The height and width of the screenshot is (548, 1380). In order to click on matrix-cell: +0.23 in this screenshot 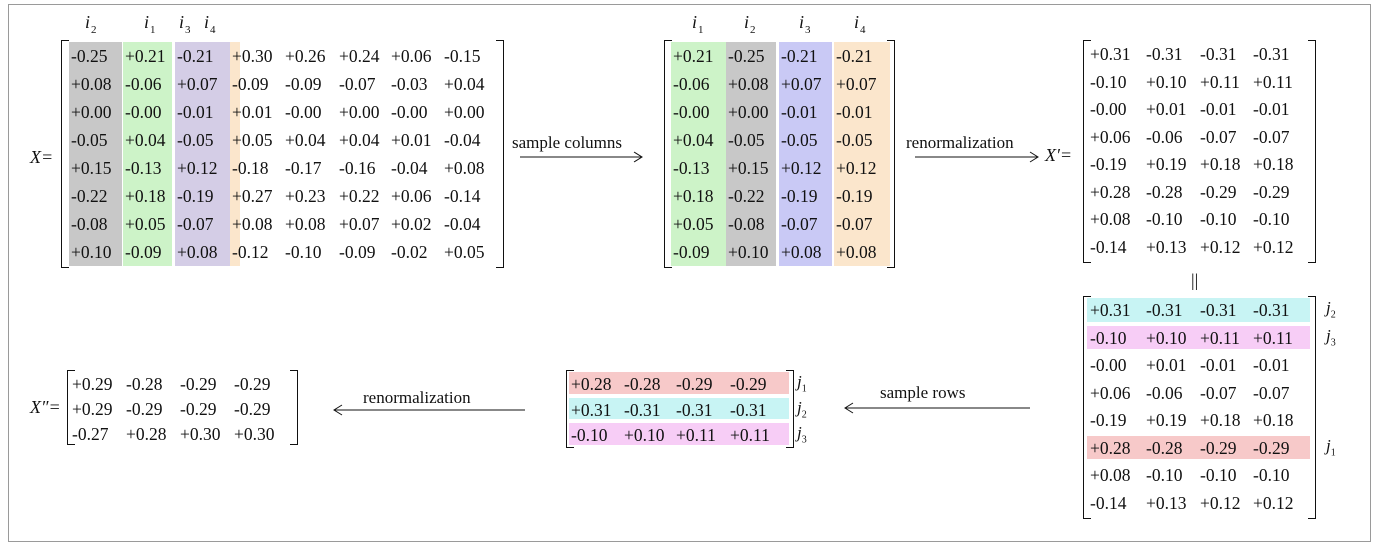, I will do `click(305, 196)`.